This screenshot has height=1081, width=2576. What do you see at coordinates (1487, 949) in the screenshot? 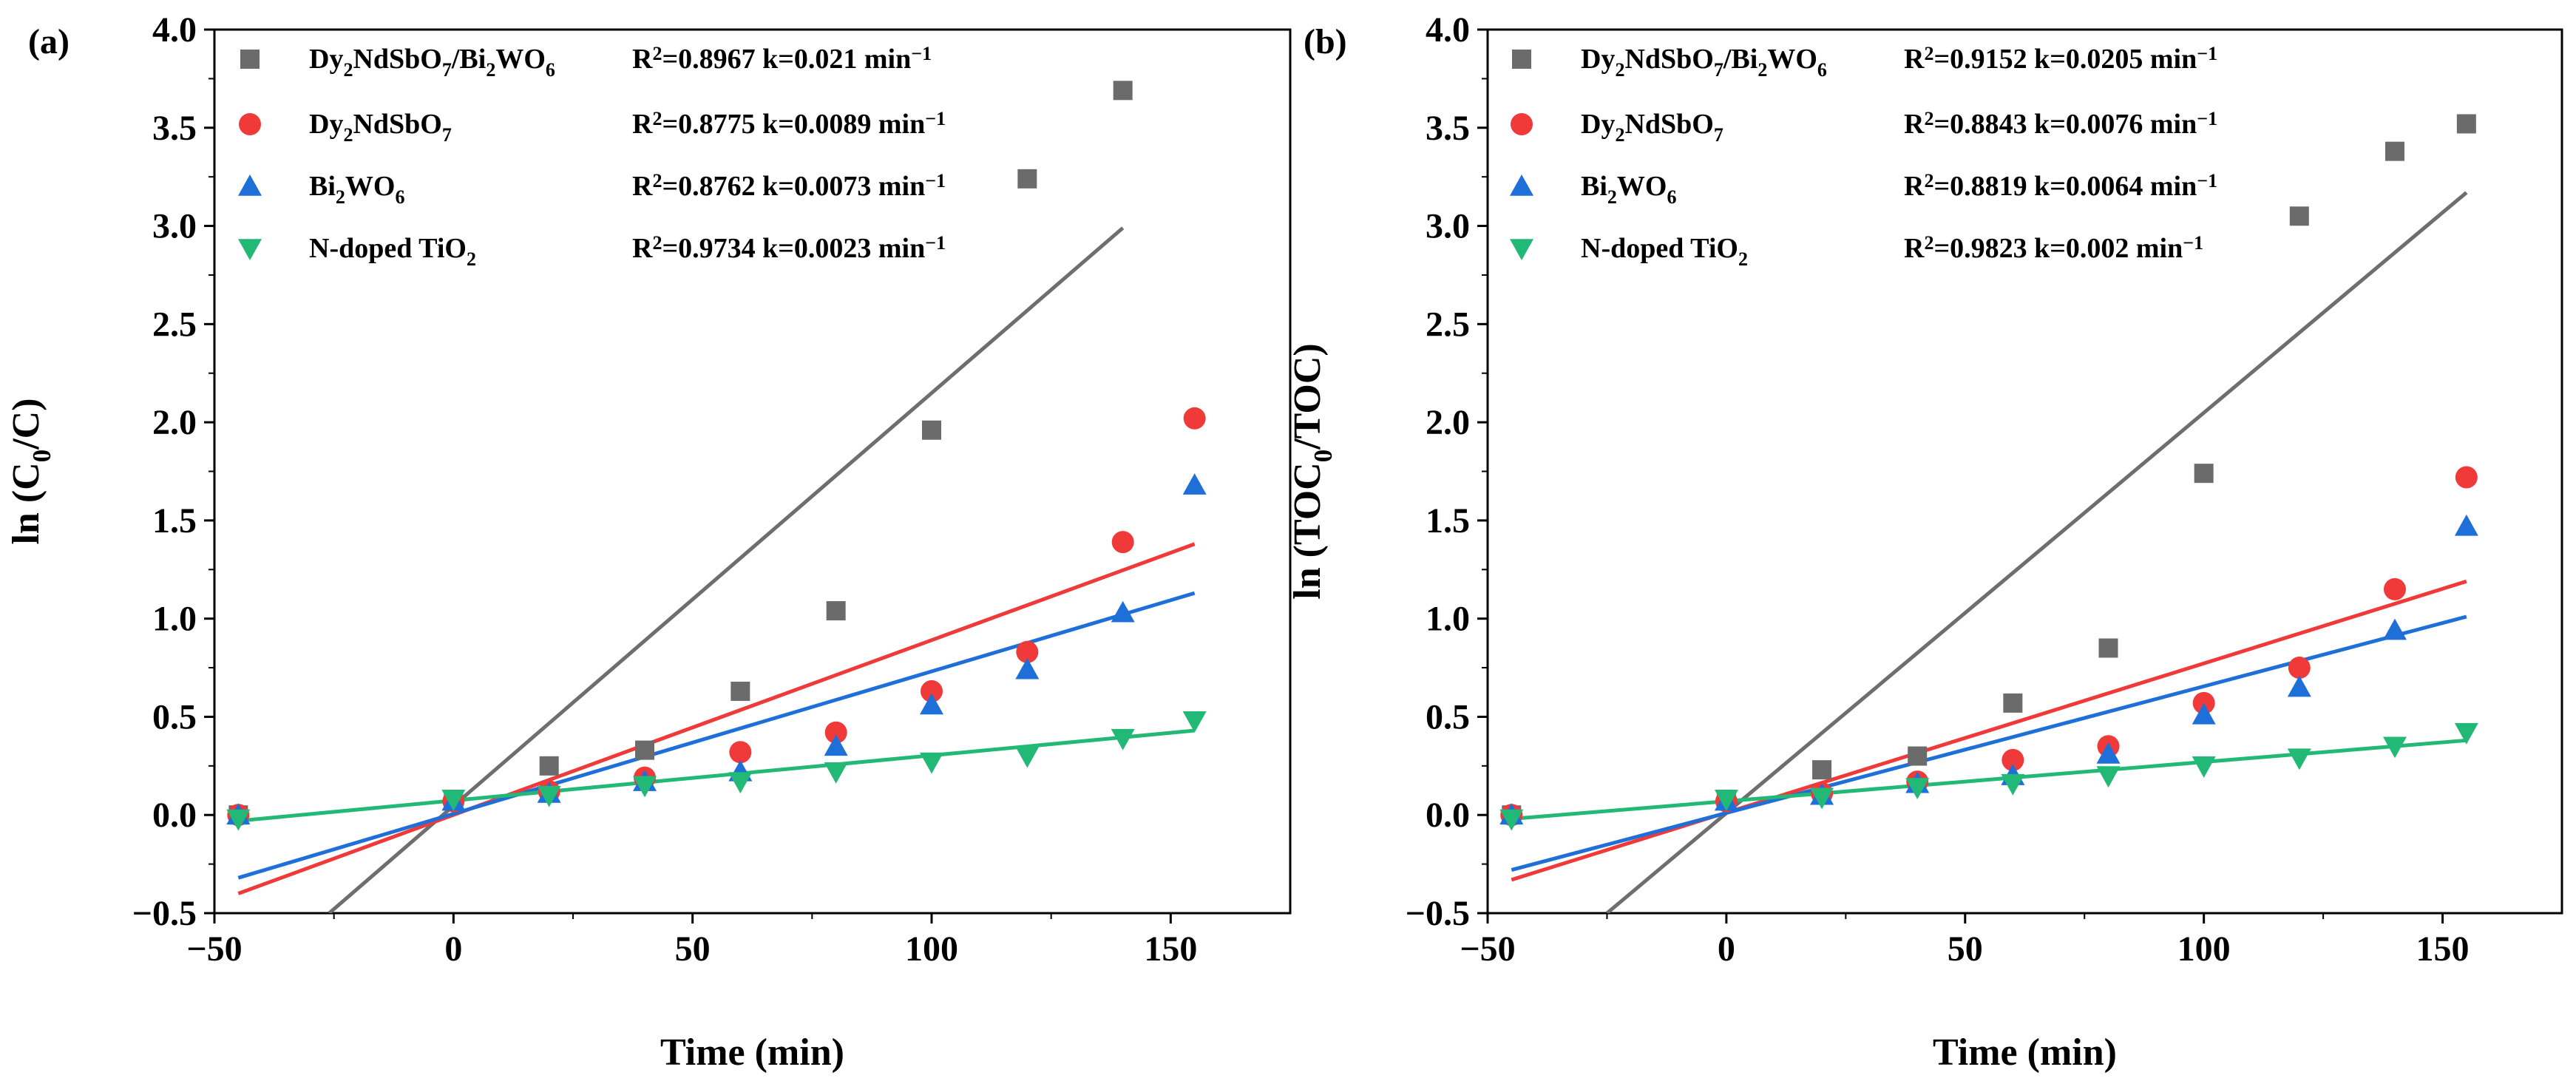
I see `x-tick-label: −50` at bounding box center [1487, 949].